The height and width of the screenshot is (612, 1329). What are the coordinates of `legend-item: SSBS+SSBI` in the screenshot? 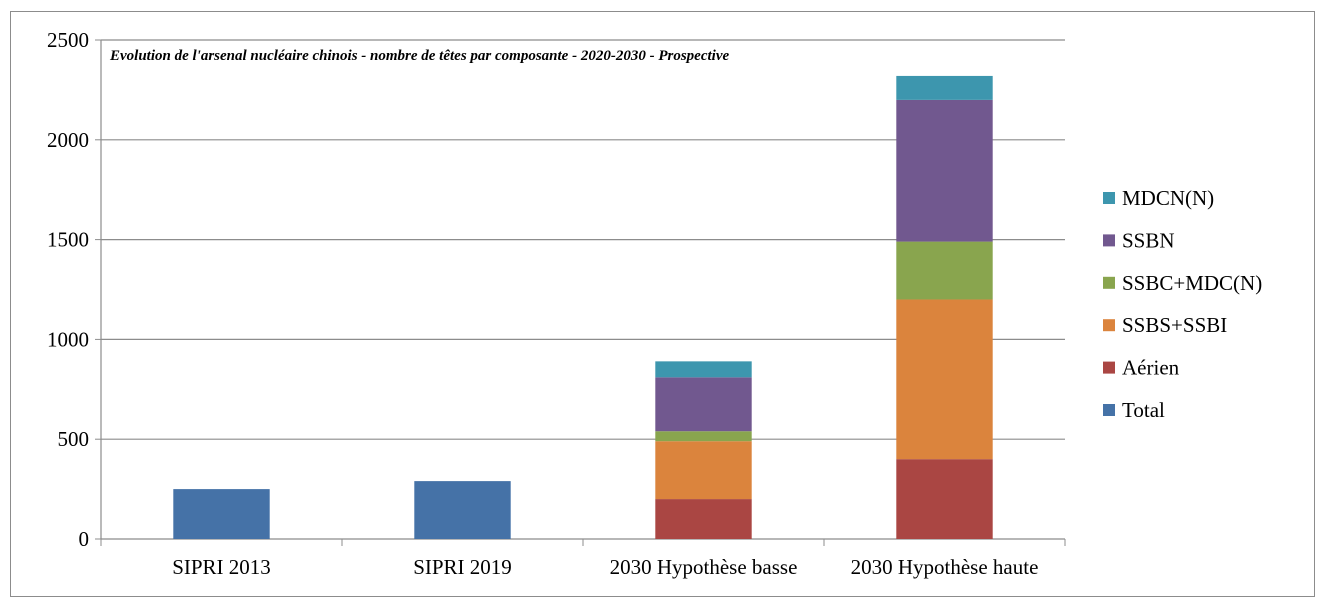 It's located at (1165, 325).